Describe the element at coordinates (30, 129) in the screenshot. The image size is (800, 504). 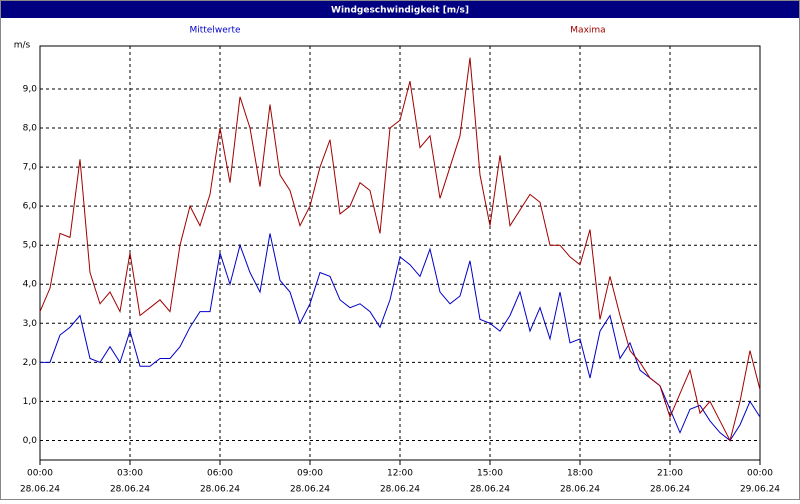
I see `y-tick-label: 8,0` at that location.